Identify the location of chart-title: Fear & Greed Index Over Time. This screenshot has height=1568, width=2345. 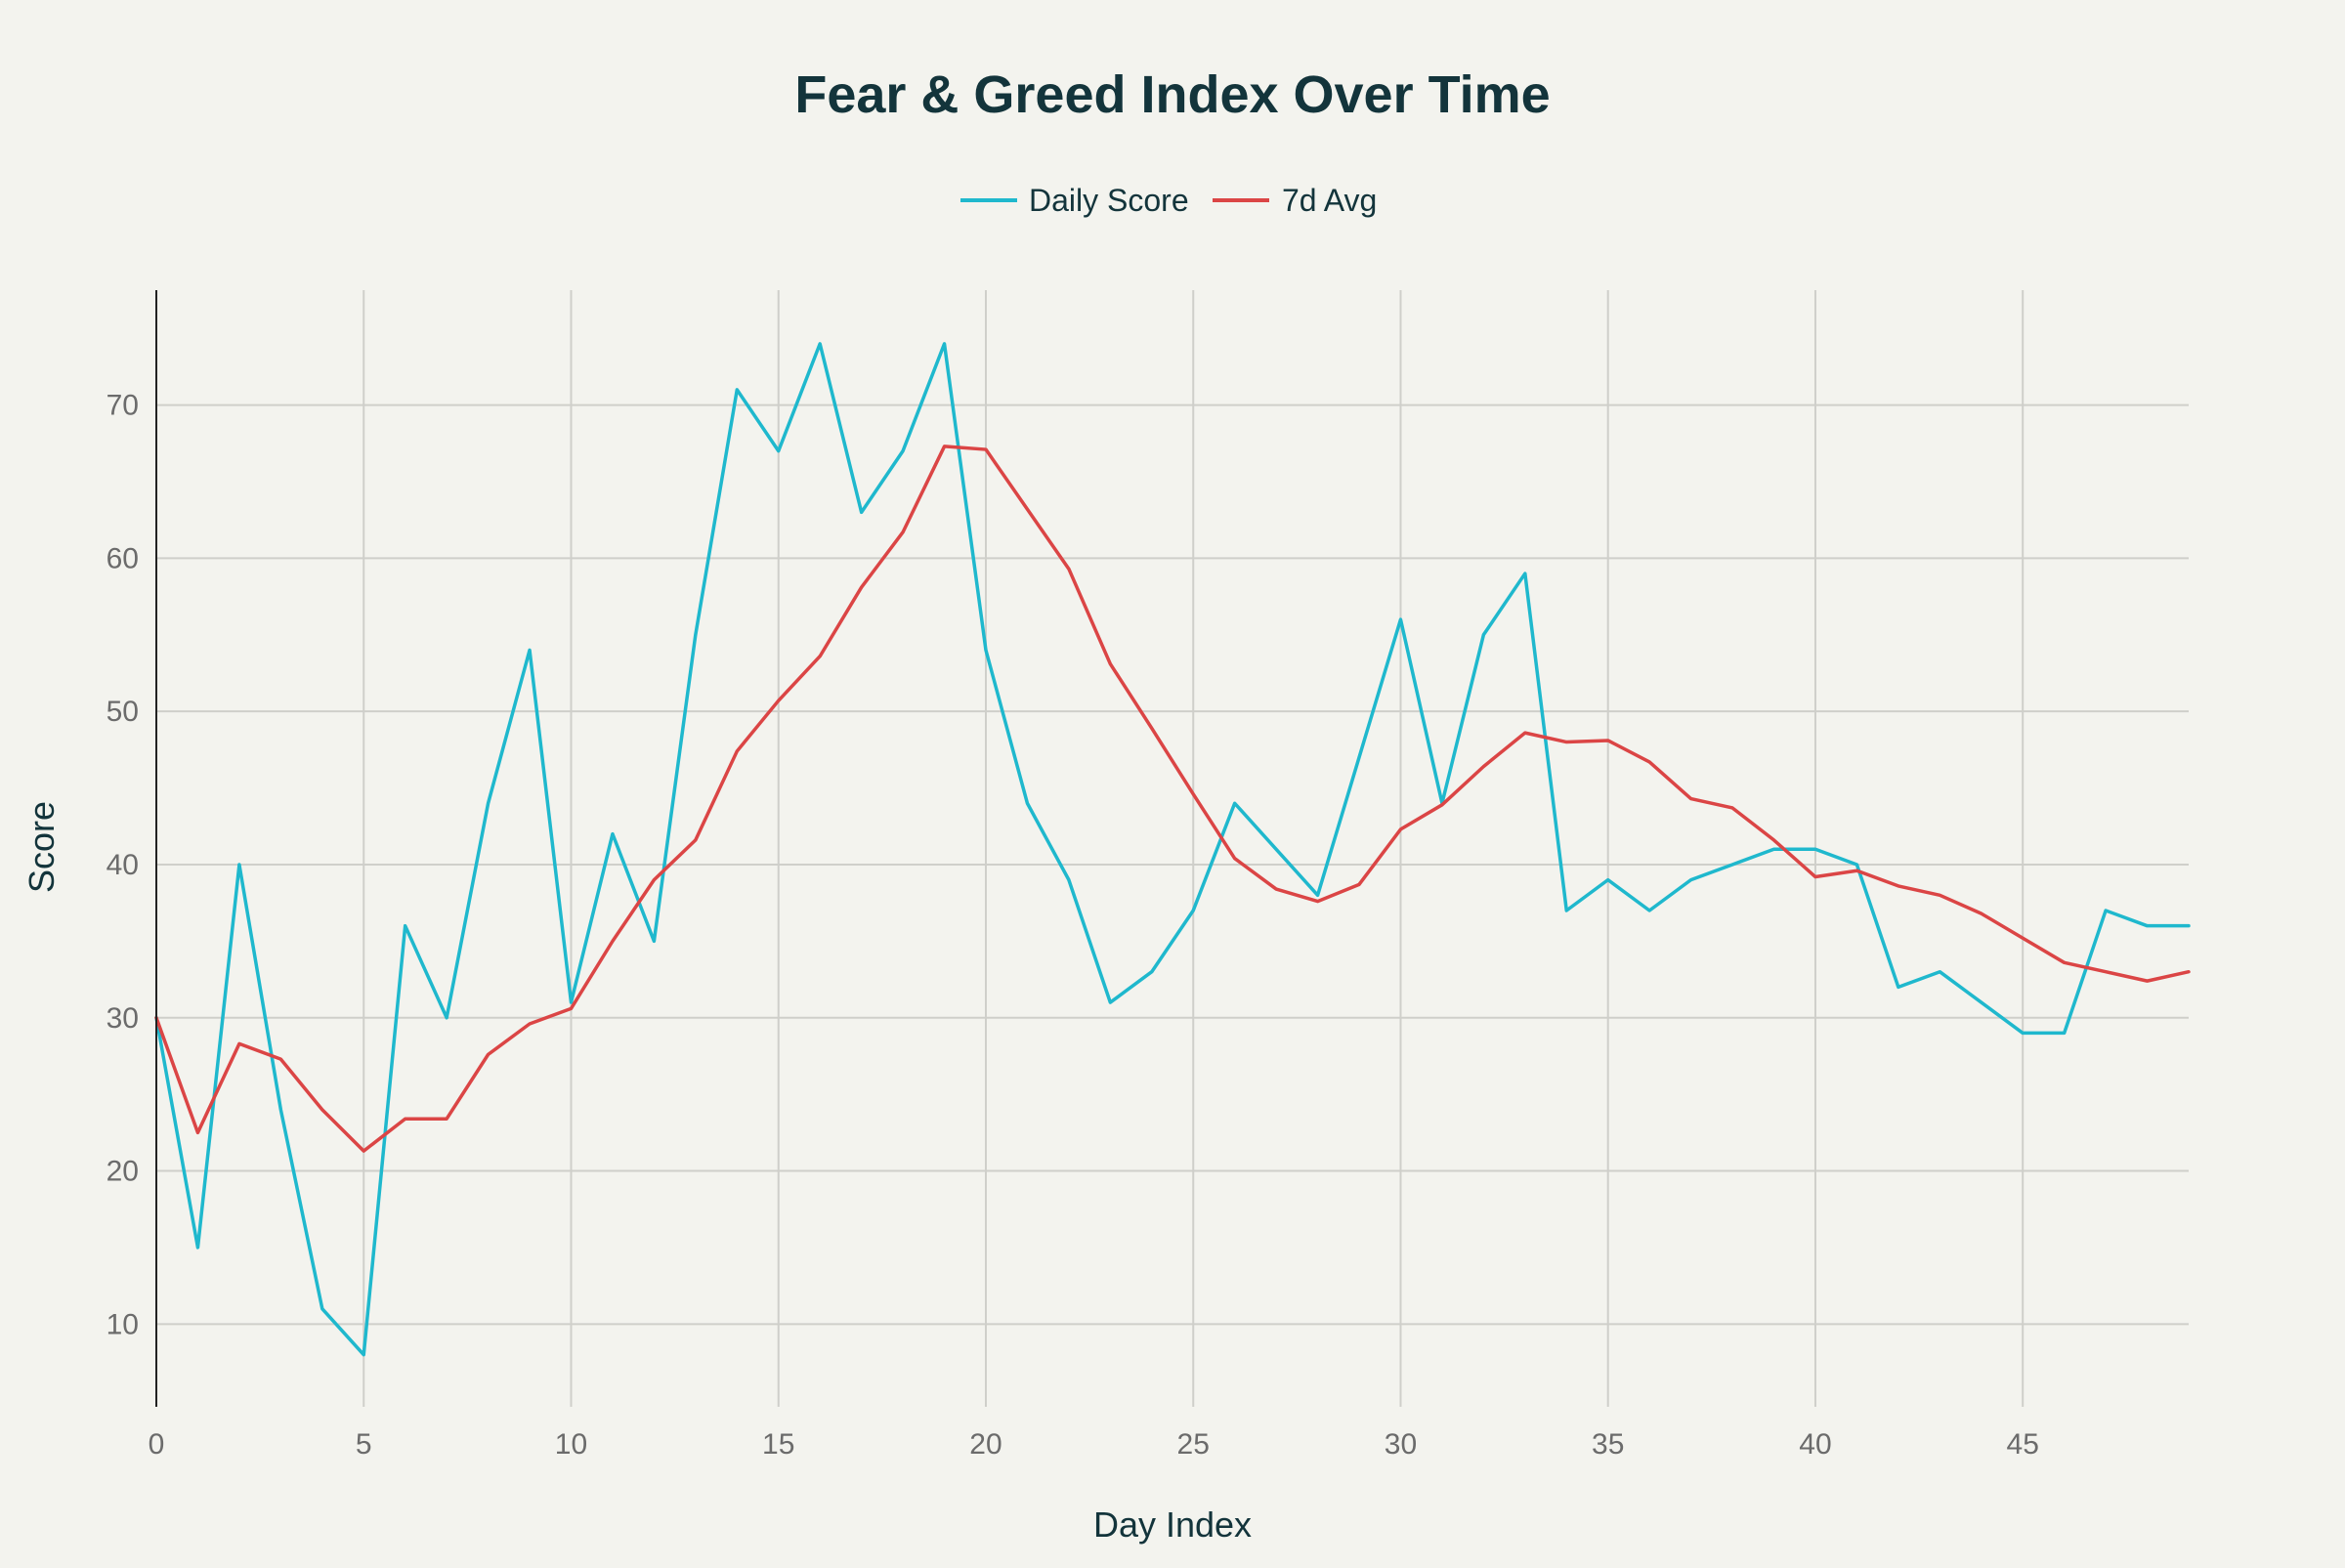
(1172, 94).